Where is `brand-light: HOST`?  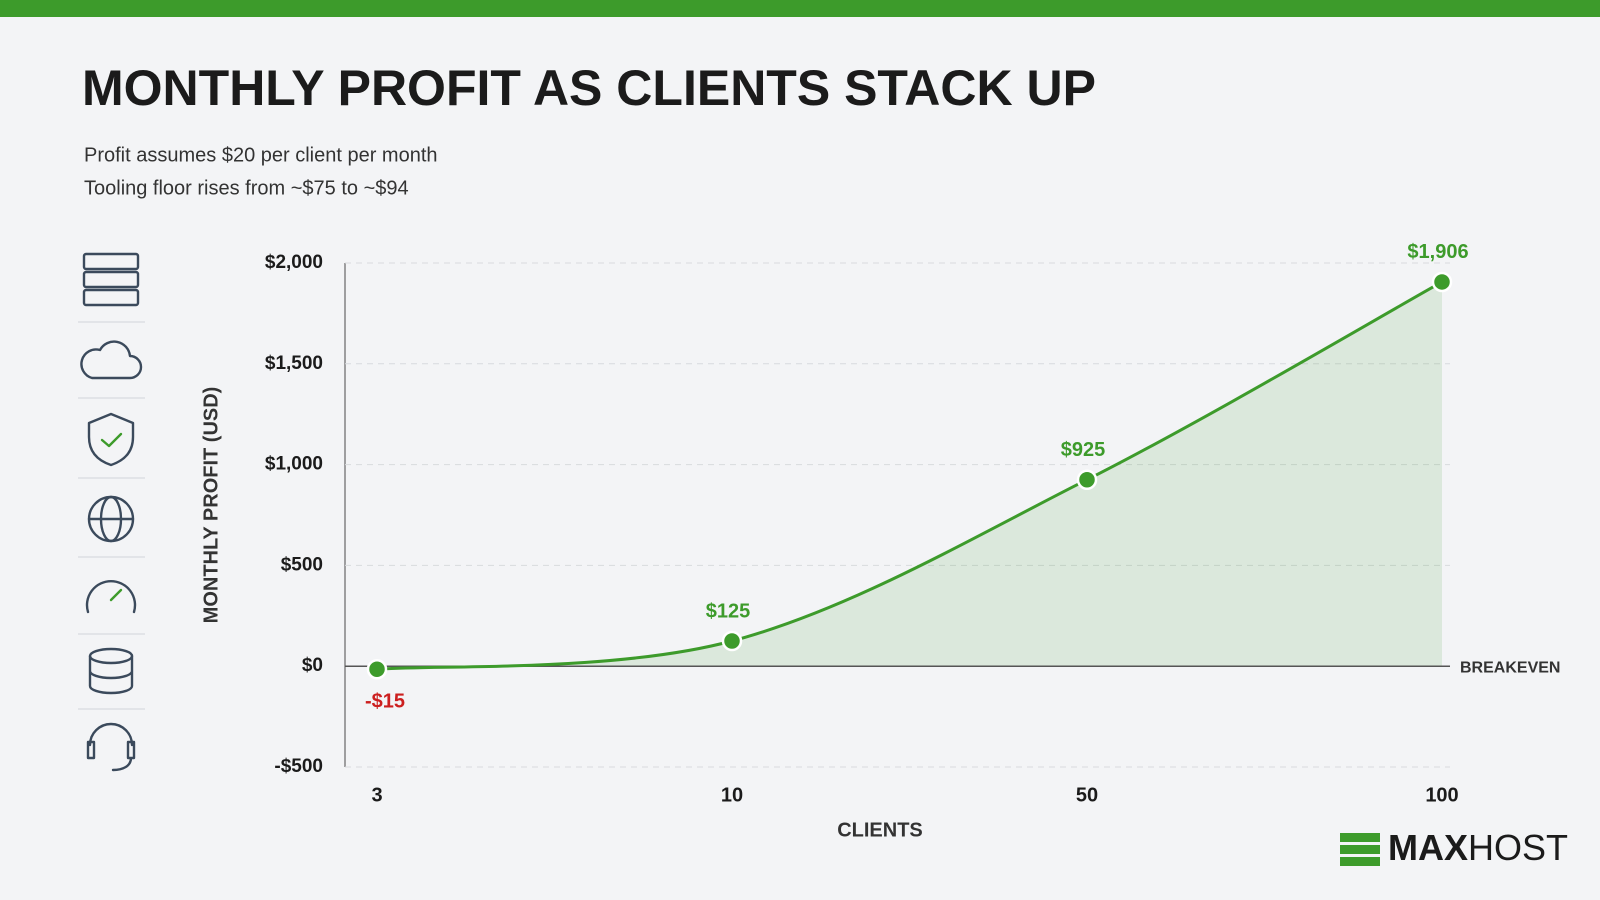 brand-light: HOST is located at coordinates (1518, 847).